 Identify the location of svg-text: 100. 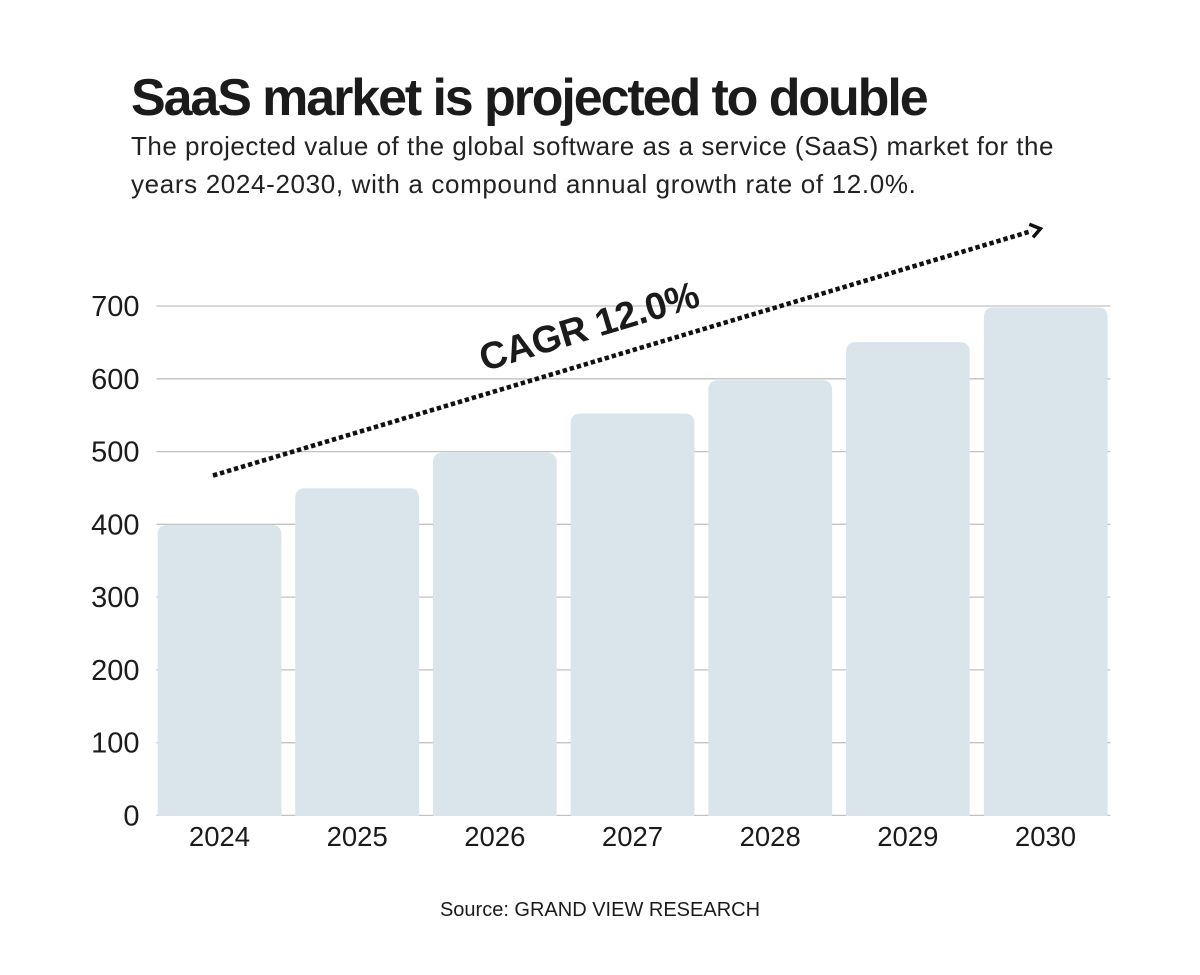
(115, 744).